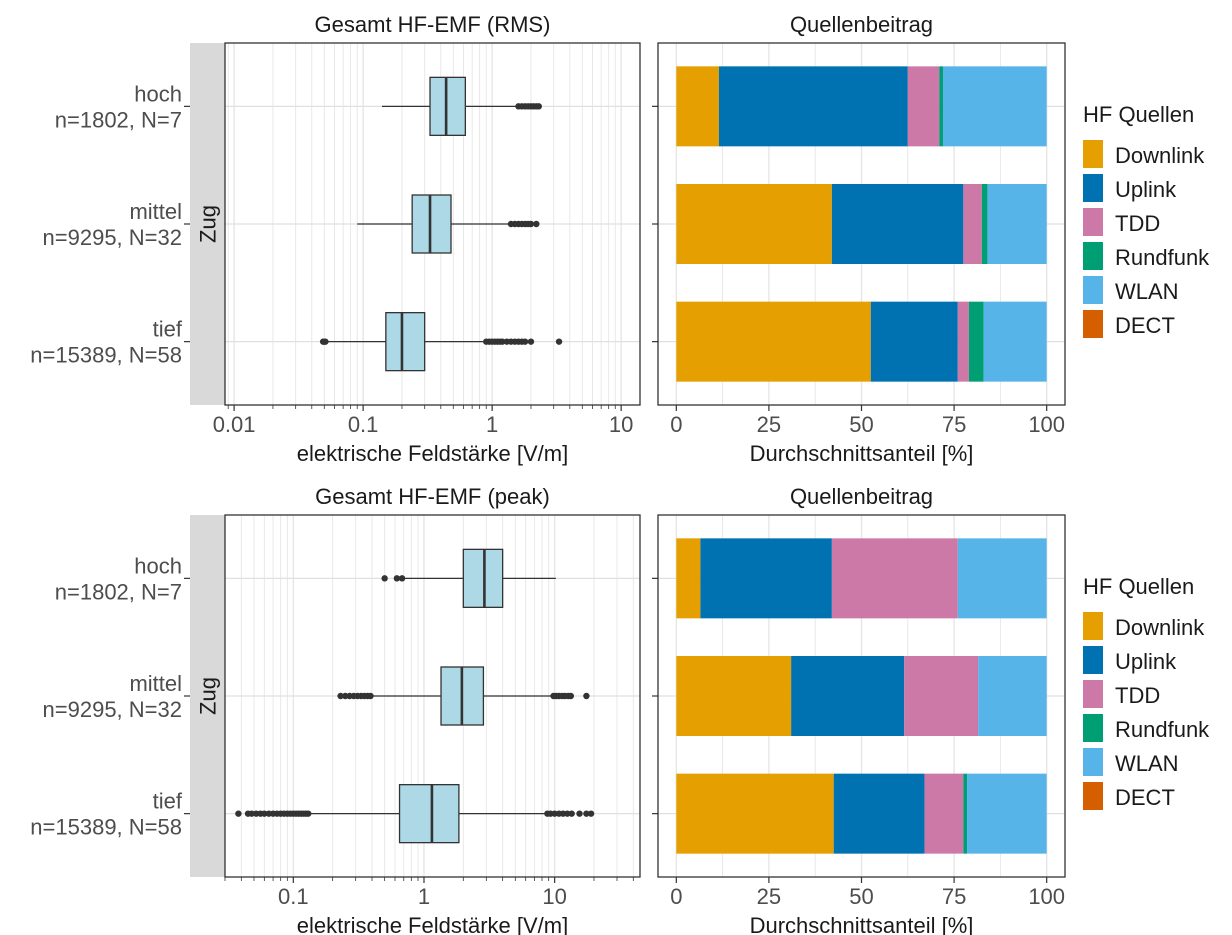 The image size is (1232, 935). I want to click on legend-label: TDD, so click(1137, 223).